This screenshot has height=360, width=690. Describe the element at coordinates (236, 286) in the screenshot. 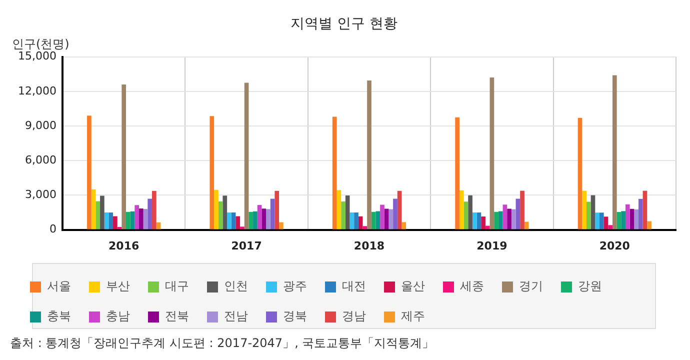

I see `legend-label: 인천` at that location.